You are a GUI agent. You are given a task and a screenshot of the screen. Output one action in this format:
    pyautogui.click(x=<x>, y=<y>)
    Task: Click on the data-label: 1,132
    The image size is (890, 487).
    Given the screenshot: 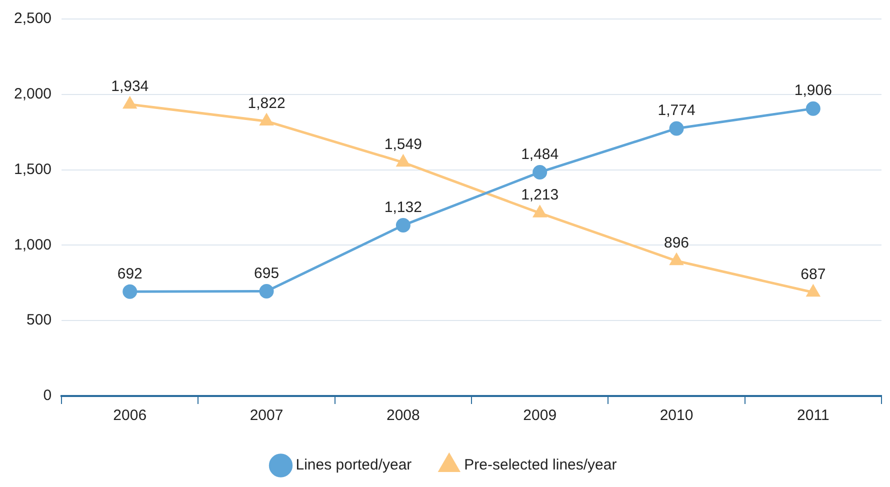 What is the action you would take?
    pyautogui.click(x=403, y=207)
    